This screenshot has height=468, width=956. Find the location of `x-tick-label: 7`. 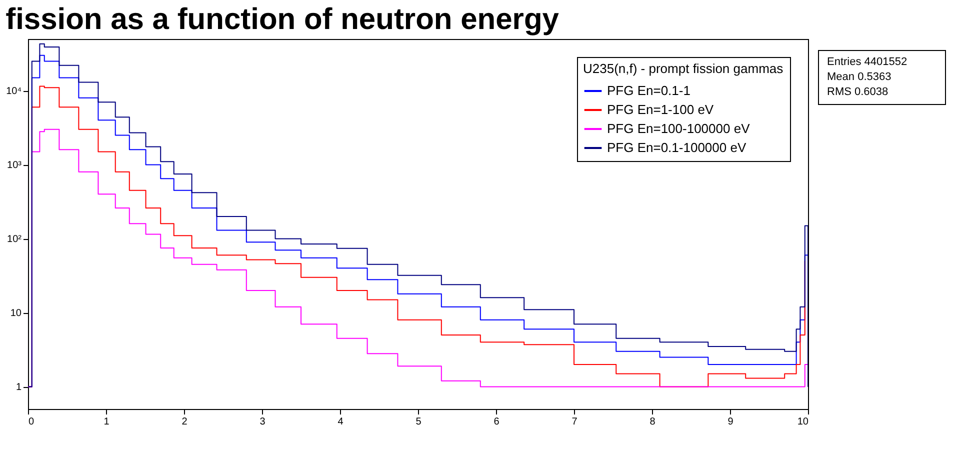

x-tick-label: 7 is located at coordinates (575, 422).